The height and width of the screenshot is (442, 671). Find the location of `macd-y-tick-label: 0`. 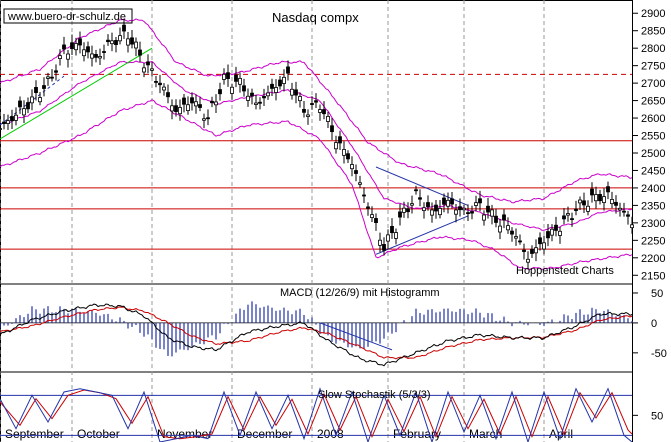

macd-y-tick-label: 0 is located at coordinates (654, 324).